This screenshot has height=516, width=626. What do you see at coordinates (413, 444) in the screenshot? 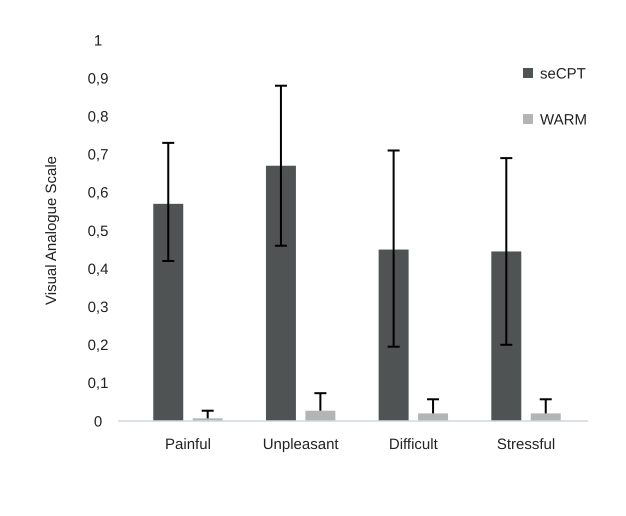
I see `x-tick-label: Difficult` at bounding box center [413, 444].